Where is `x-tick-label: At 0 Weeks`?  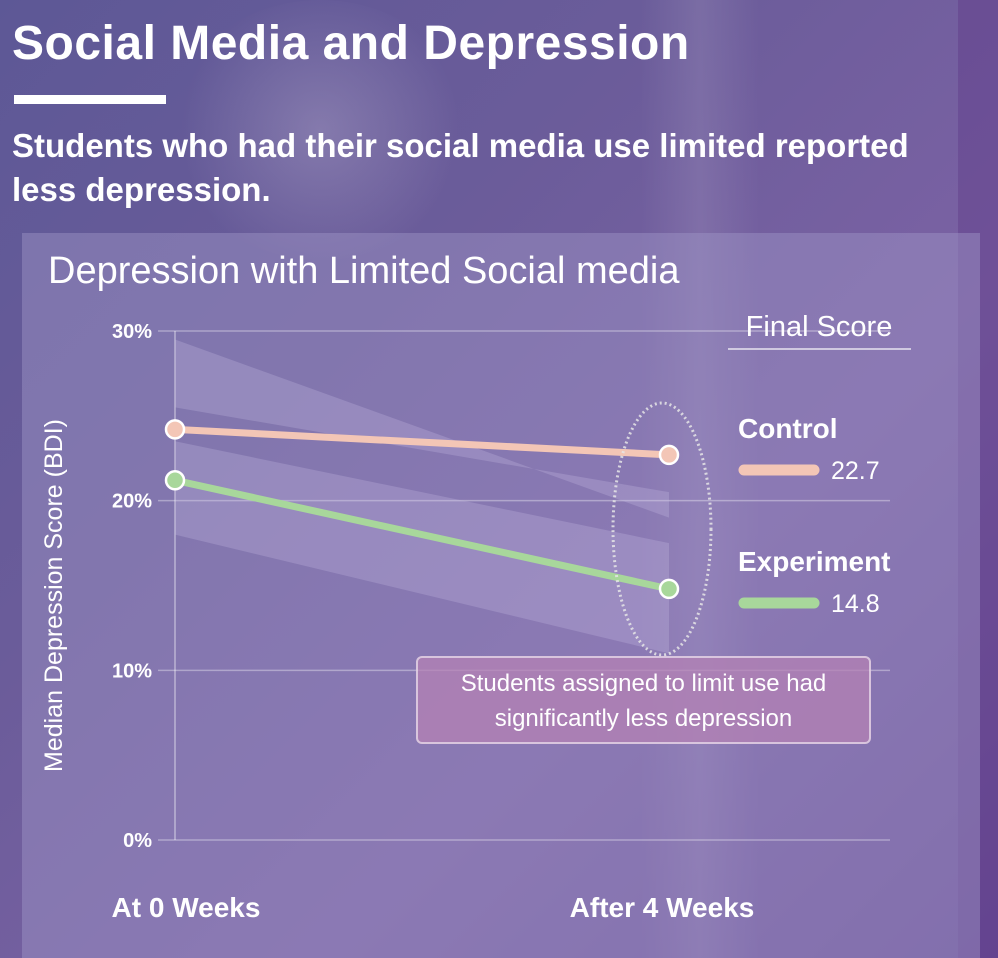
x-tick-label: At 0 Weeks is located at coordinates (186, 907).